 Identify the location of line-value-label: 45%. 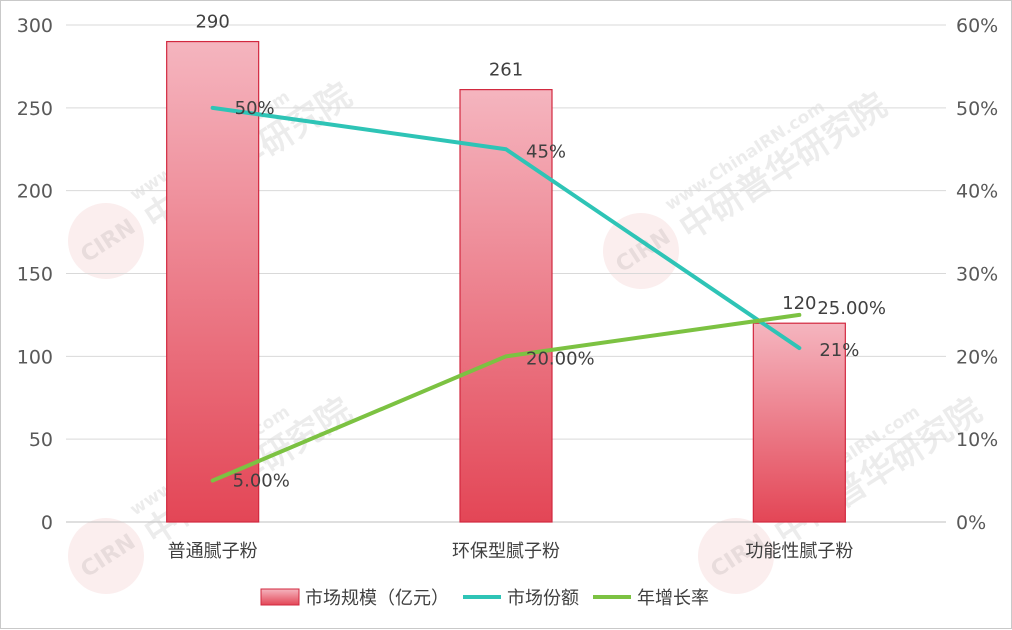
(546, 151).